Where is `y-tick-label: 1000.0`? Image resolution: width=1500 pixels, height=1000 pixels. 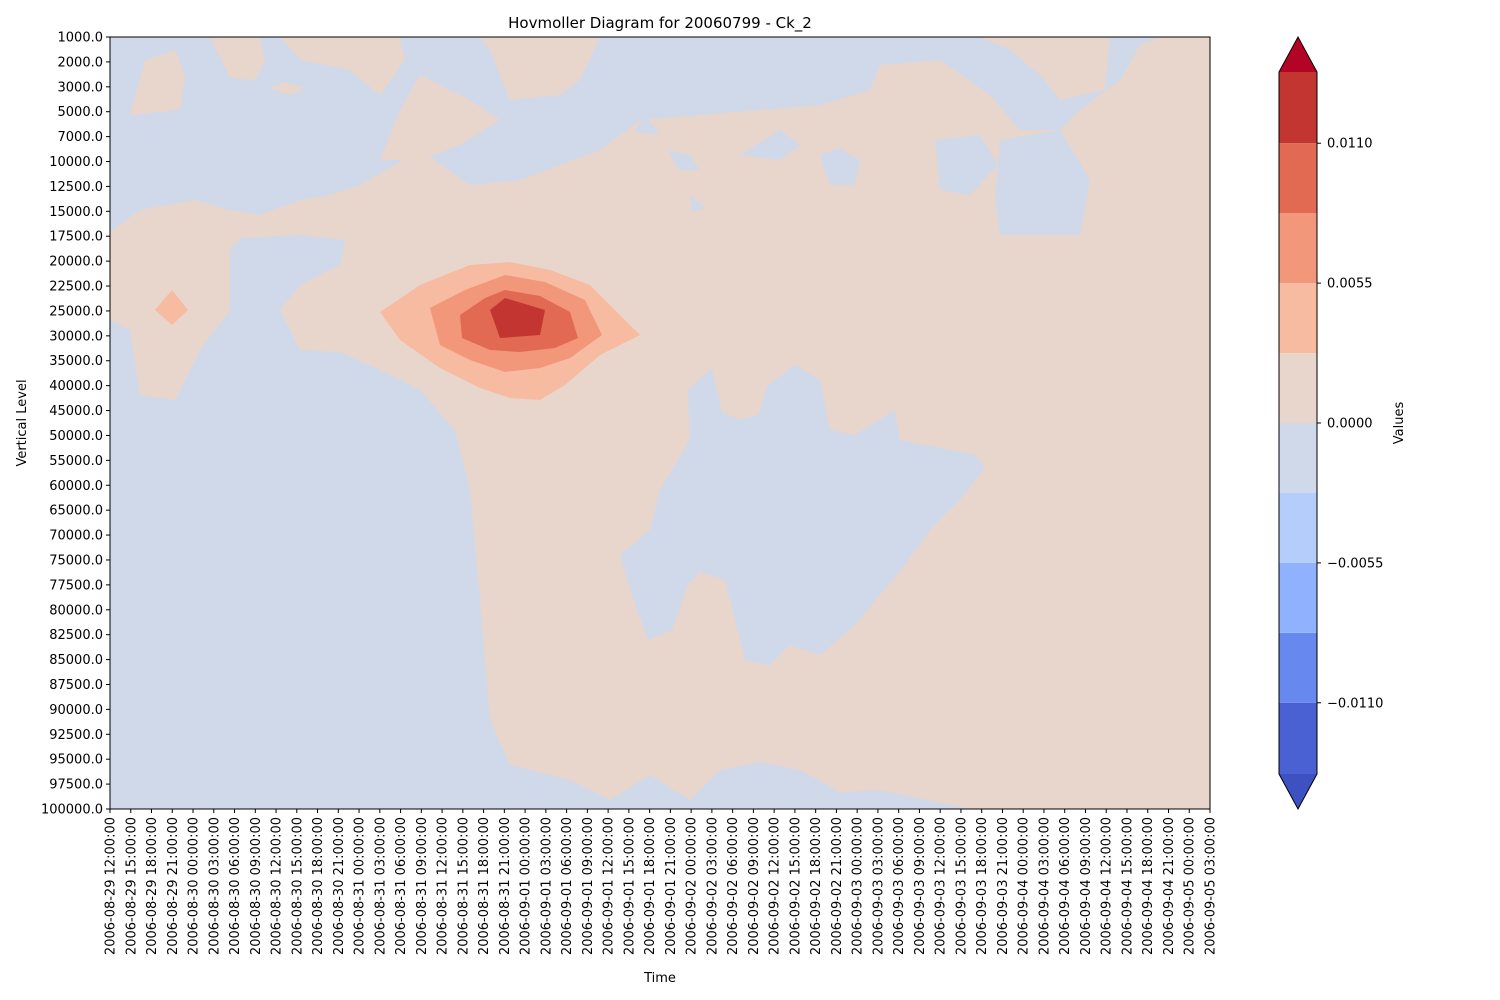 y-tick-label: 1000.0 is located at coordinates (81, 38).